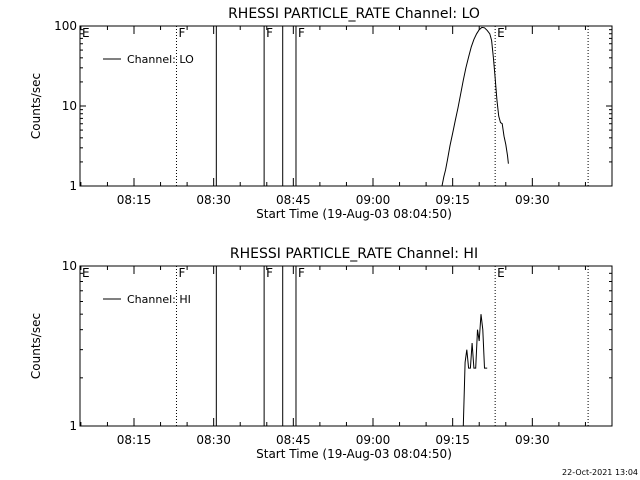  What do you see at coordinates (600, 472) in the screenshot?
I see `footer-timestamp: 22-Oct-2021 13:04` at bounding box center [600, 472].